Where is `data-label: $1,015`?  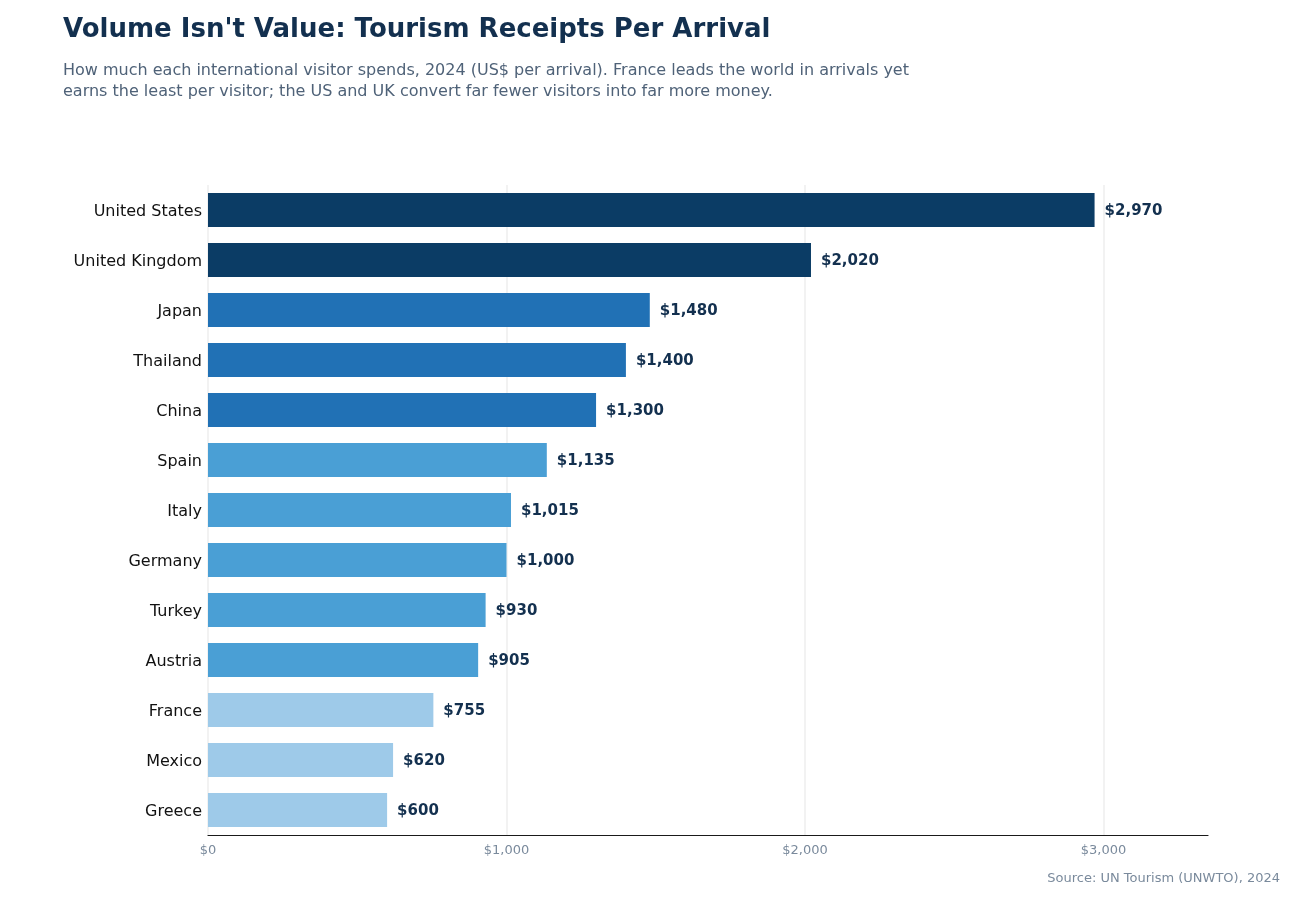
data-label: $1,015 is located at coordinates (549, 510).